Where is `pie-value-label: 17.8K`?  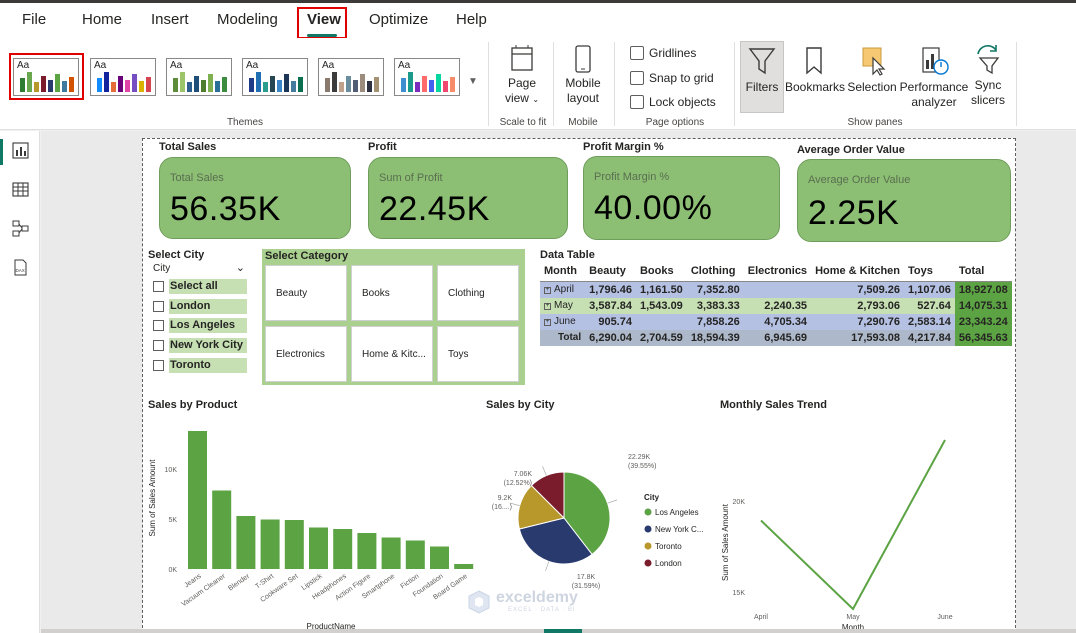 pie-value-label: 17.8K is located at coordinates (586, 577).